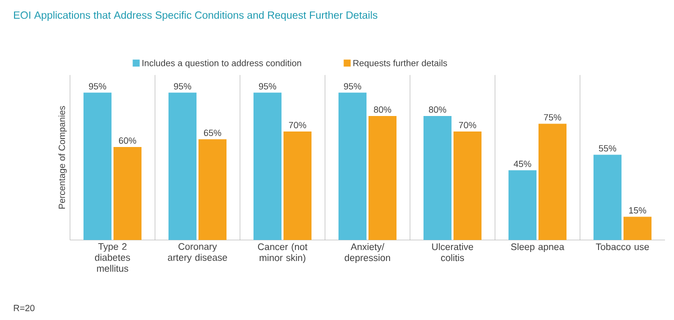 Image resolution: width=674 pixels, height=320 pixels. I want to click on x-tick-label: Type 2 diabetes mellitus, so click(112, 257).